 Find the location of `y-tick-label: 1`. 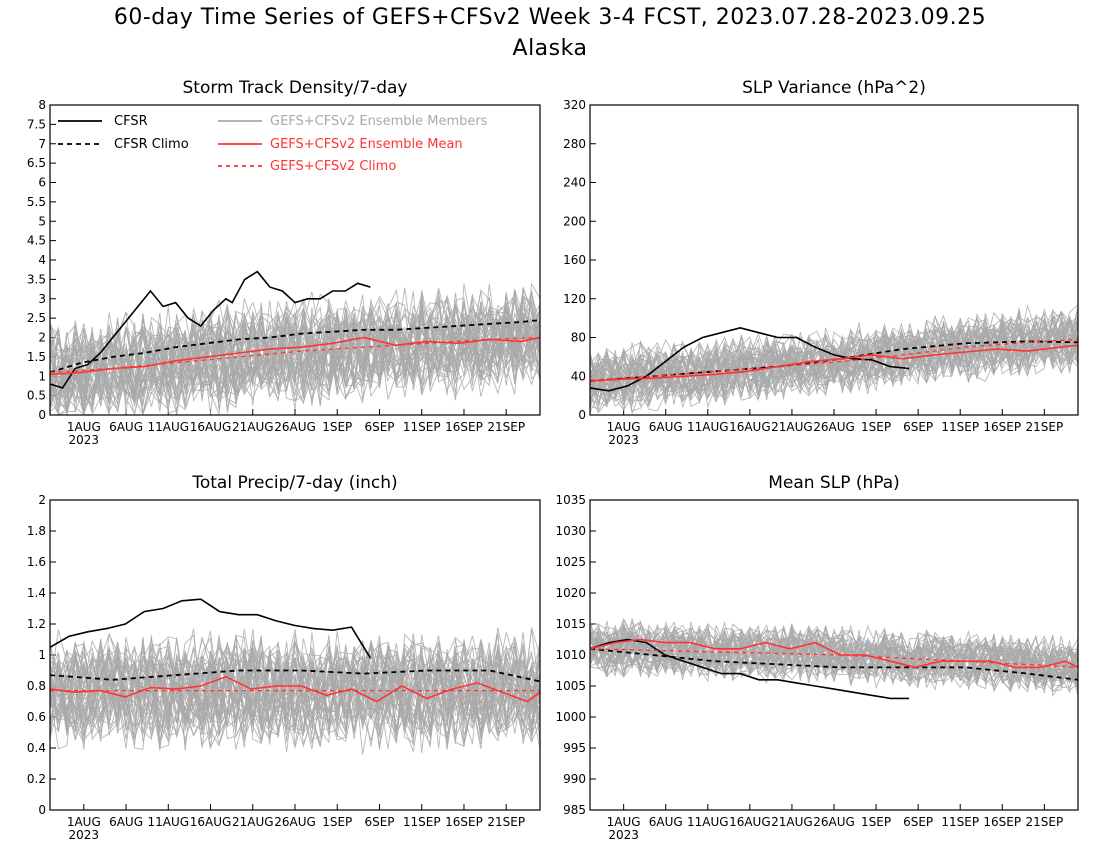

y-tick-label: 1 is located at coordinates (42, 655).